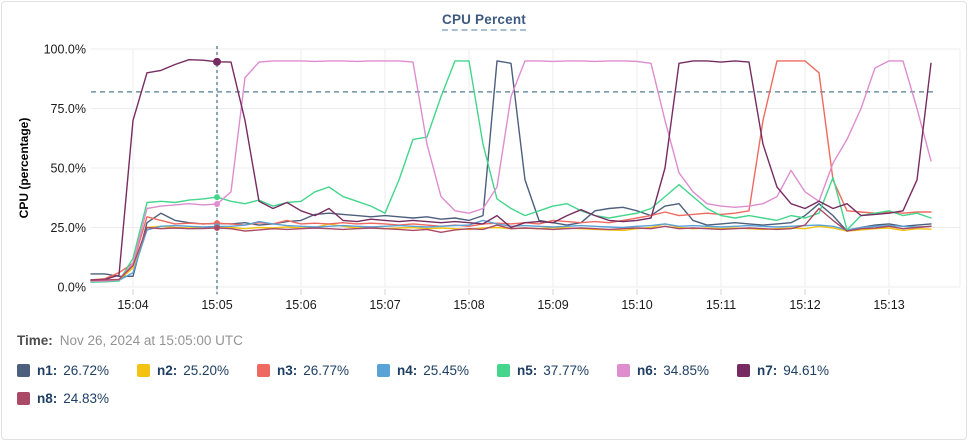  Describe the element at coordinates (167, 370) in the screenshot. I see `legend-series-name: n2:` at that location.